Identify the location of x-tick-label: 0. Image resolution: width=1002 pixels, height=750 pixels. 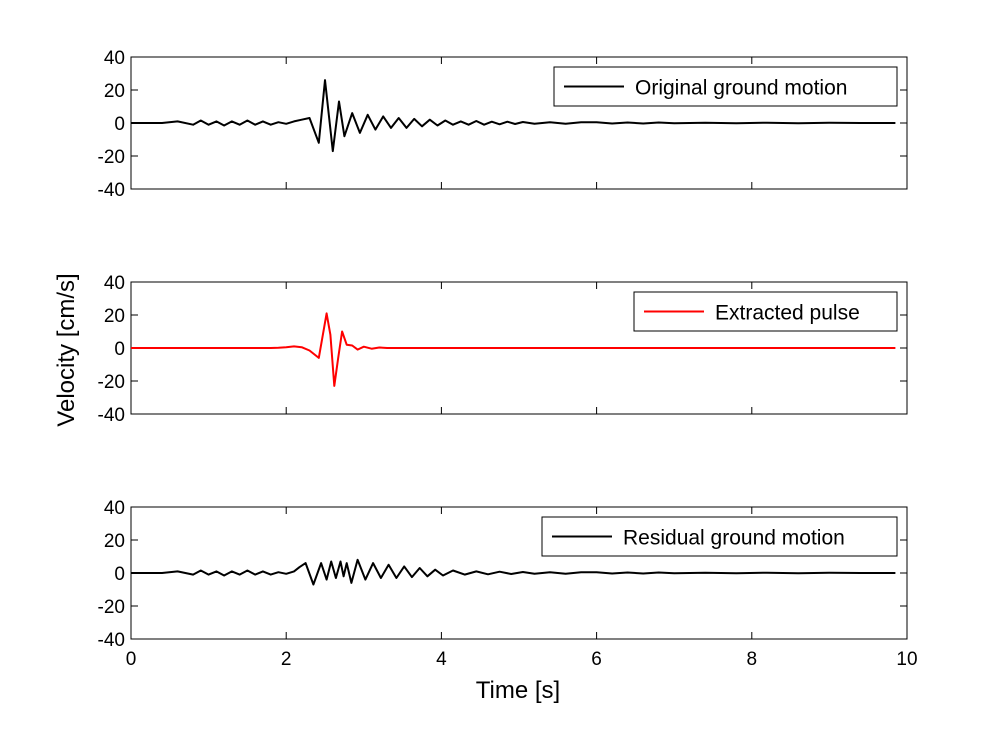
(131, 659).